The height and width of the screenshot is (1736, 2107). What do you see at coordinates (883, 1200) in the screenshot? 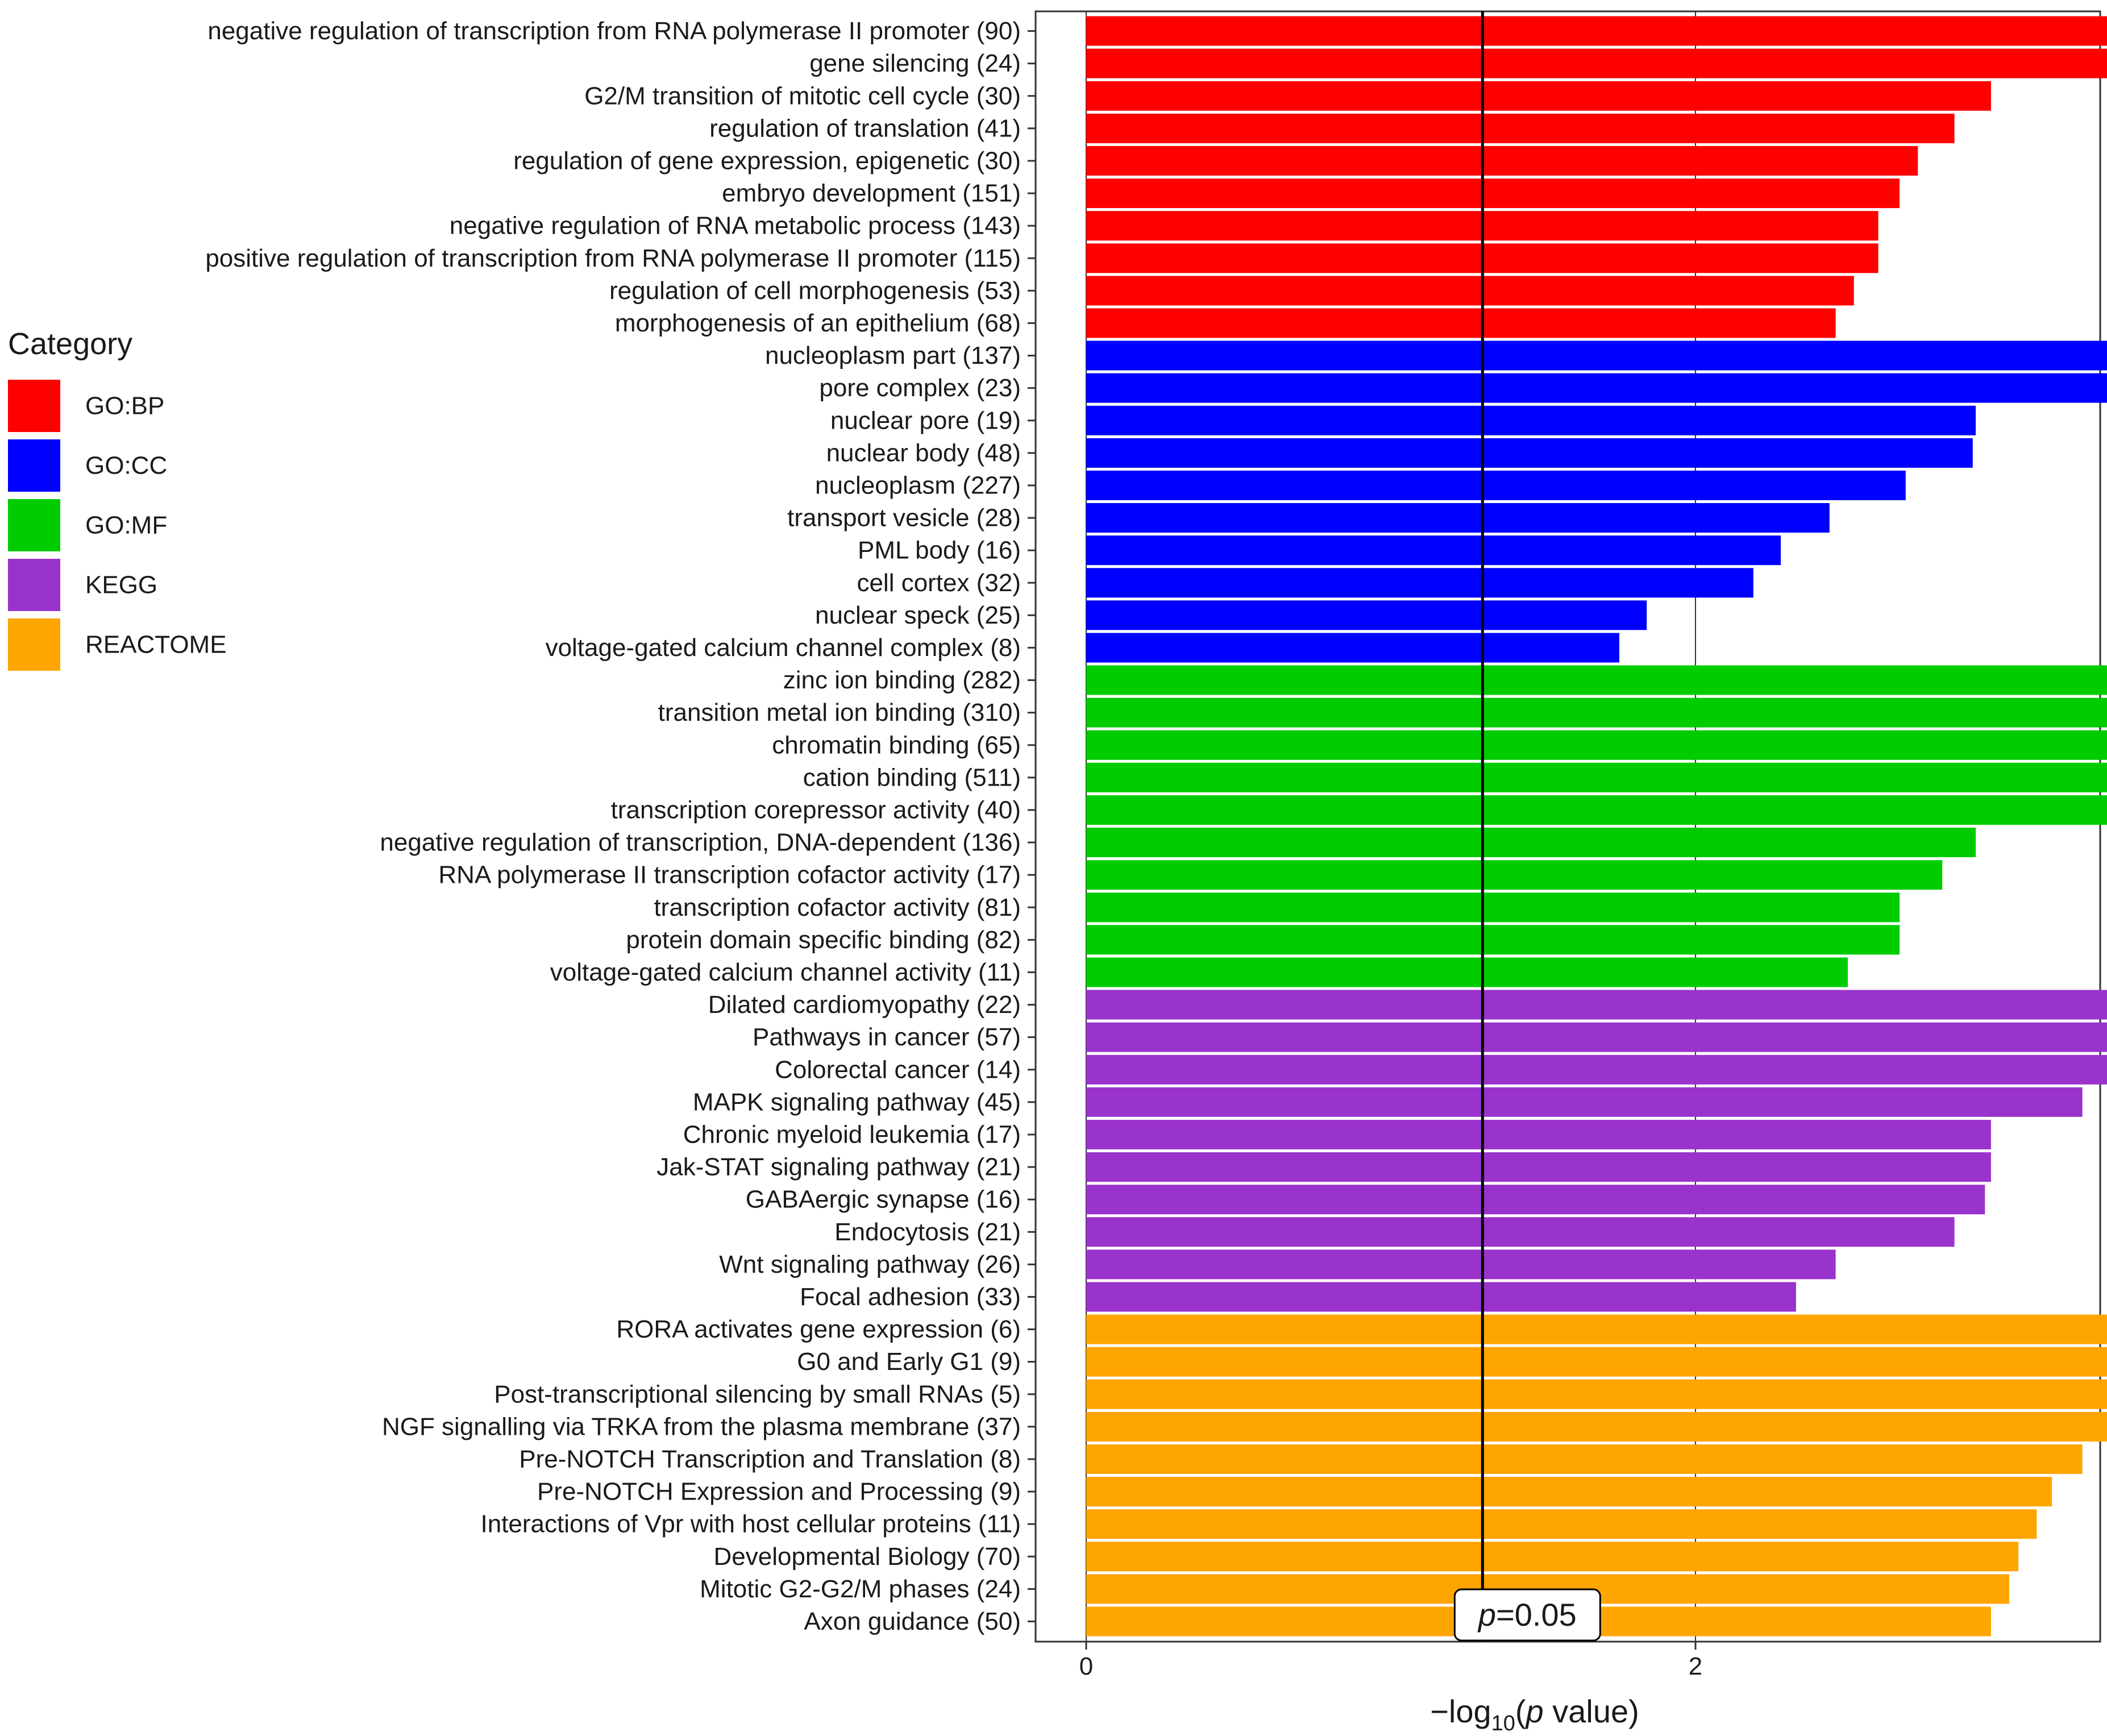
I see `bar-label: GABAergic synapse (16)` at bounding box center [883, 1200].